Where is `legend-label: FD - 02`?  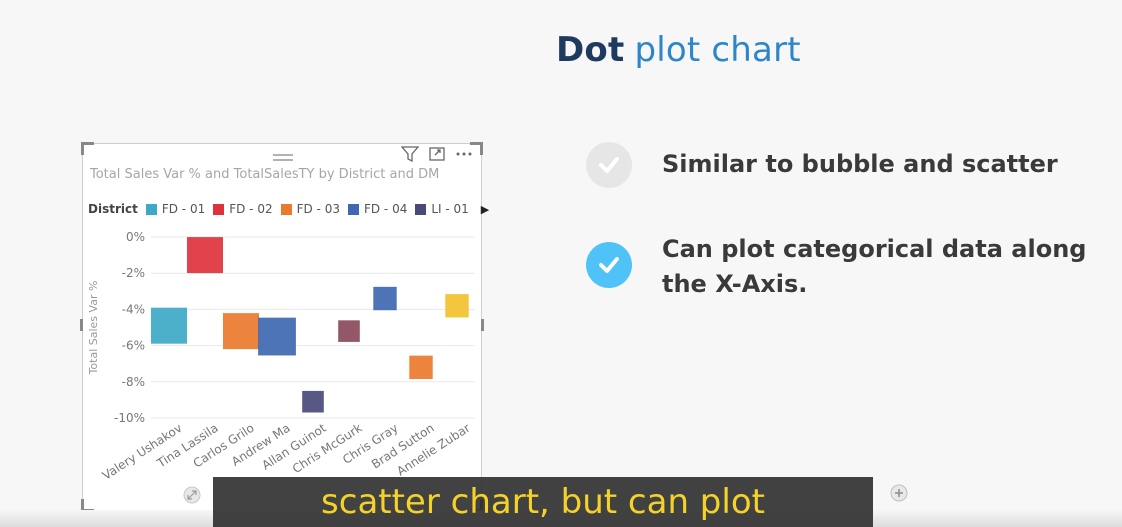 legend-label: FD - 02 is located at coordinates (251, 209).